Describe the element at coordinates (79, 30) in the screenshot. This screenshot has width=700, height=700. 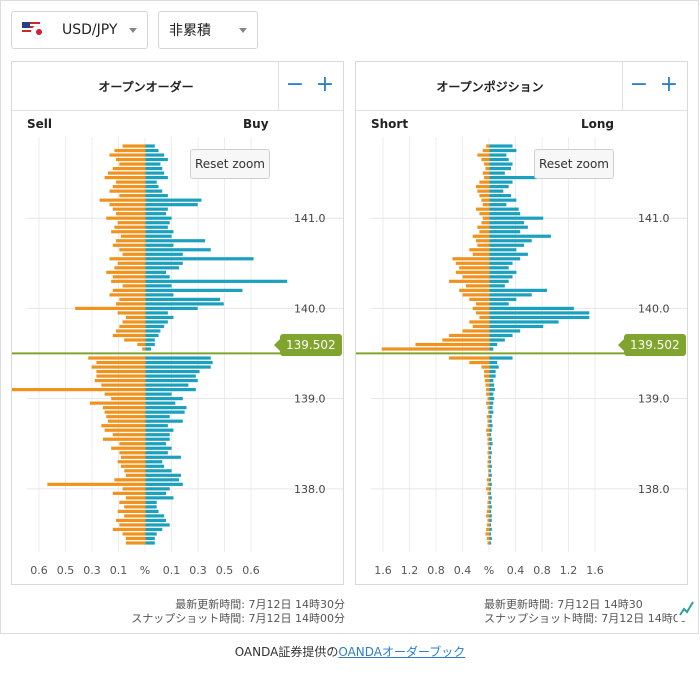
I see `currency-select: USD/JPY` at that location.